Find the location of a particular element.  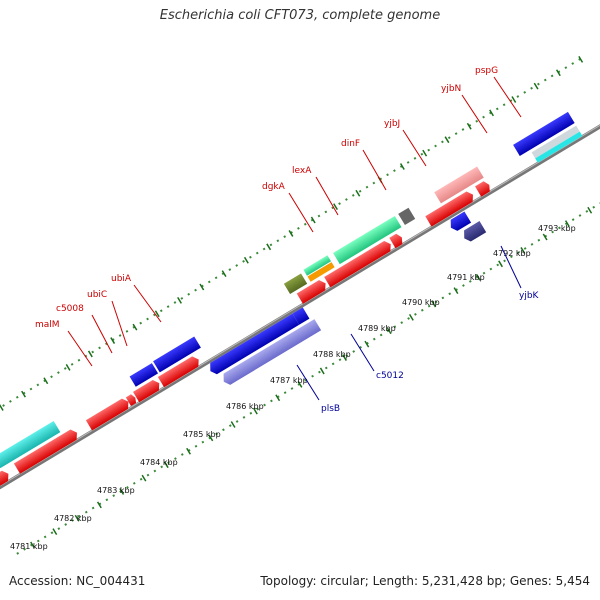

accession-text: Accession: NC_004431 is located at coordinates (77, 581).